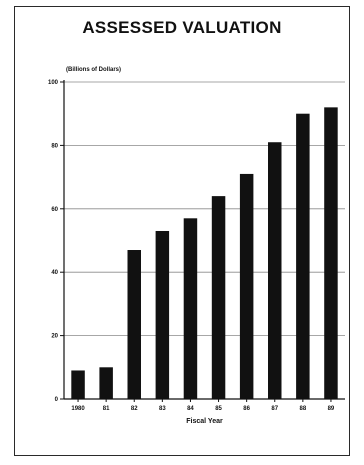  I want to click on y-tick-label: 40, so click(54, 273).